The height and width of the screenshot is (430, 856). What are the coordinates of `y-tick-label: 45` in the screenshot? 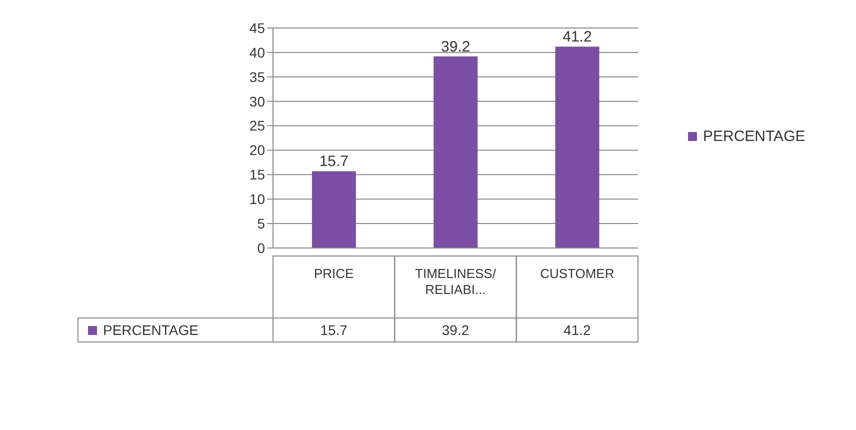 It's located at (257, 28).